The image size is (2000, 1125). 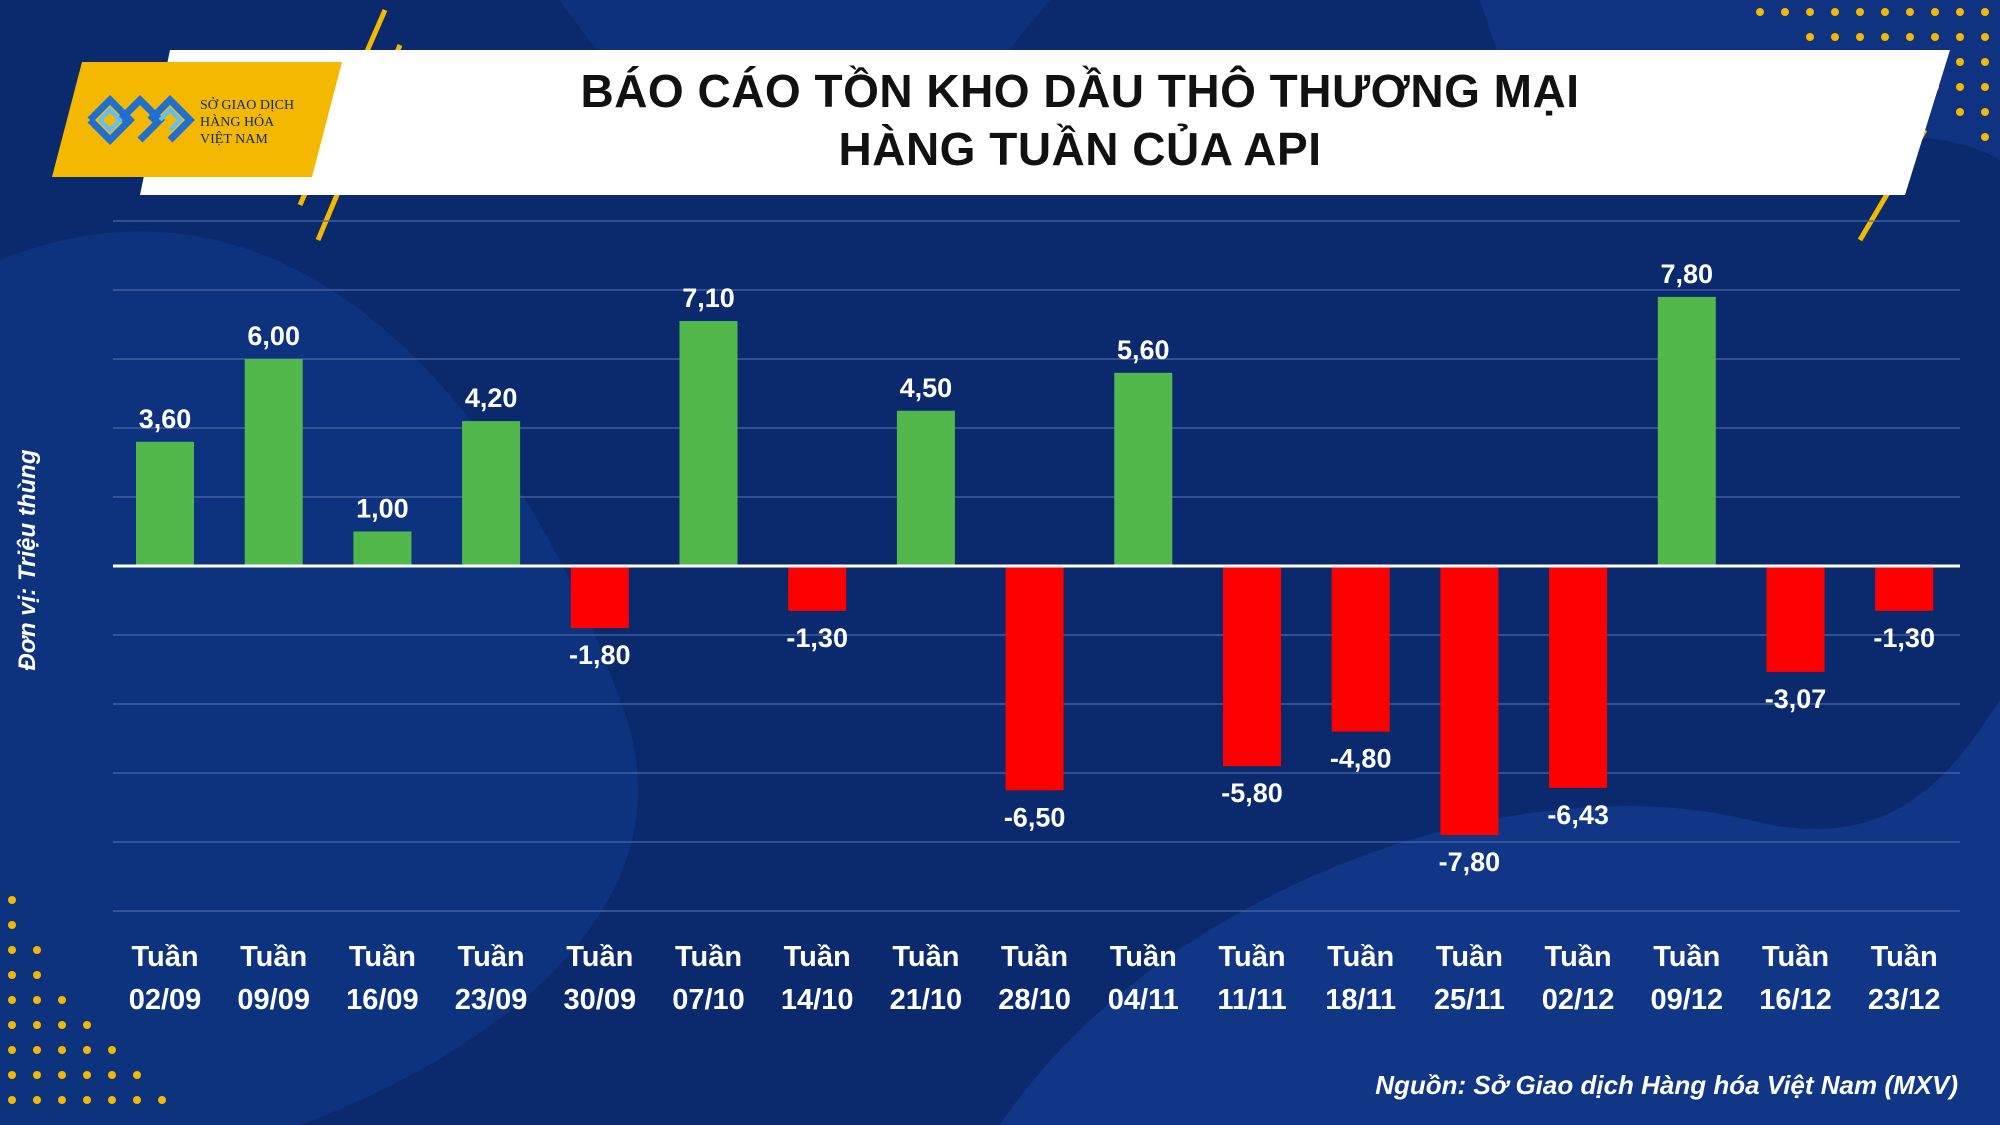 What do you see at coordinates (491, 1000) in the screenshot?
I see `x-tick-label: 23/09` at bounding box center [491, 1000].